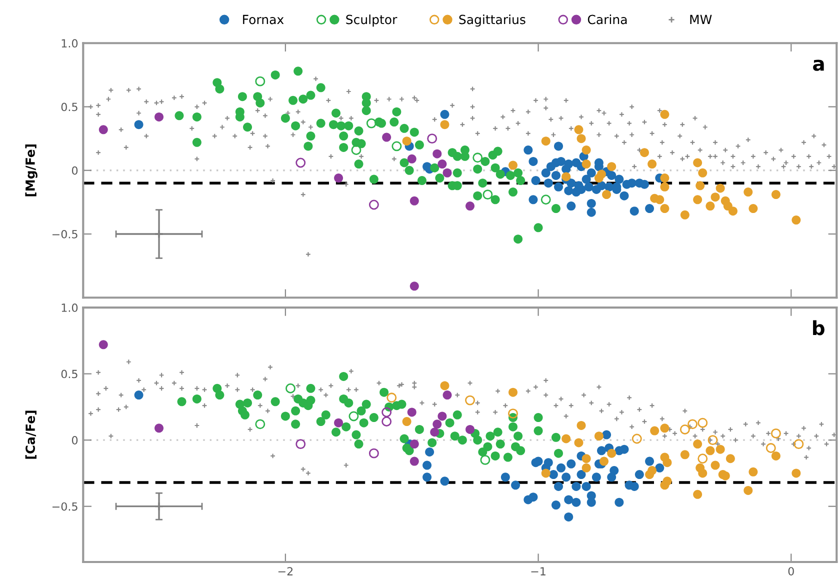 This screenshot has height=583, width=840. I want to click on annotation: a, so click(818, 65).